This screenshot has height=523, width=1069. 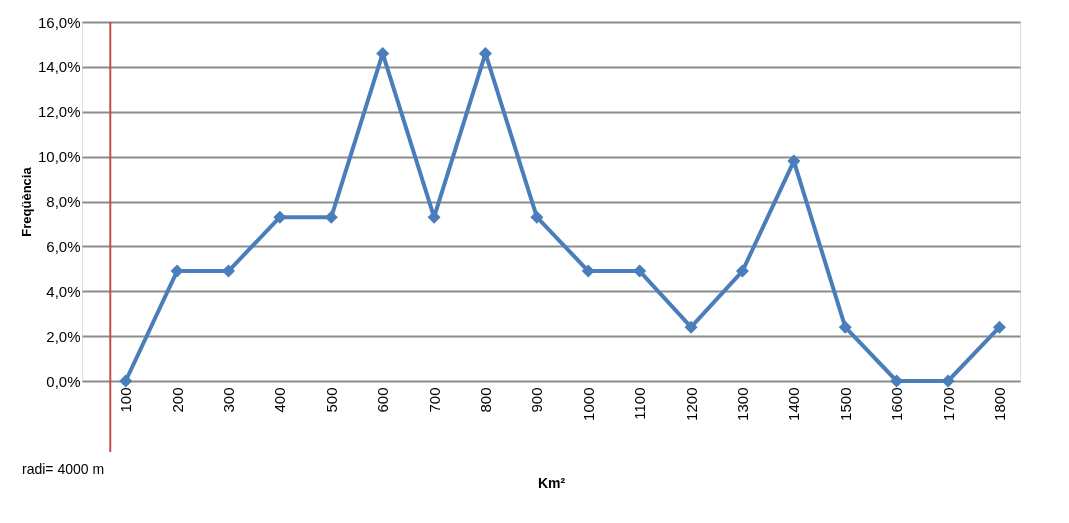 What do you see at coordinates (63, 469) in the screenshot?
I see `text: radi= 4000 m` at bounding box center [63, 469].